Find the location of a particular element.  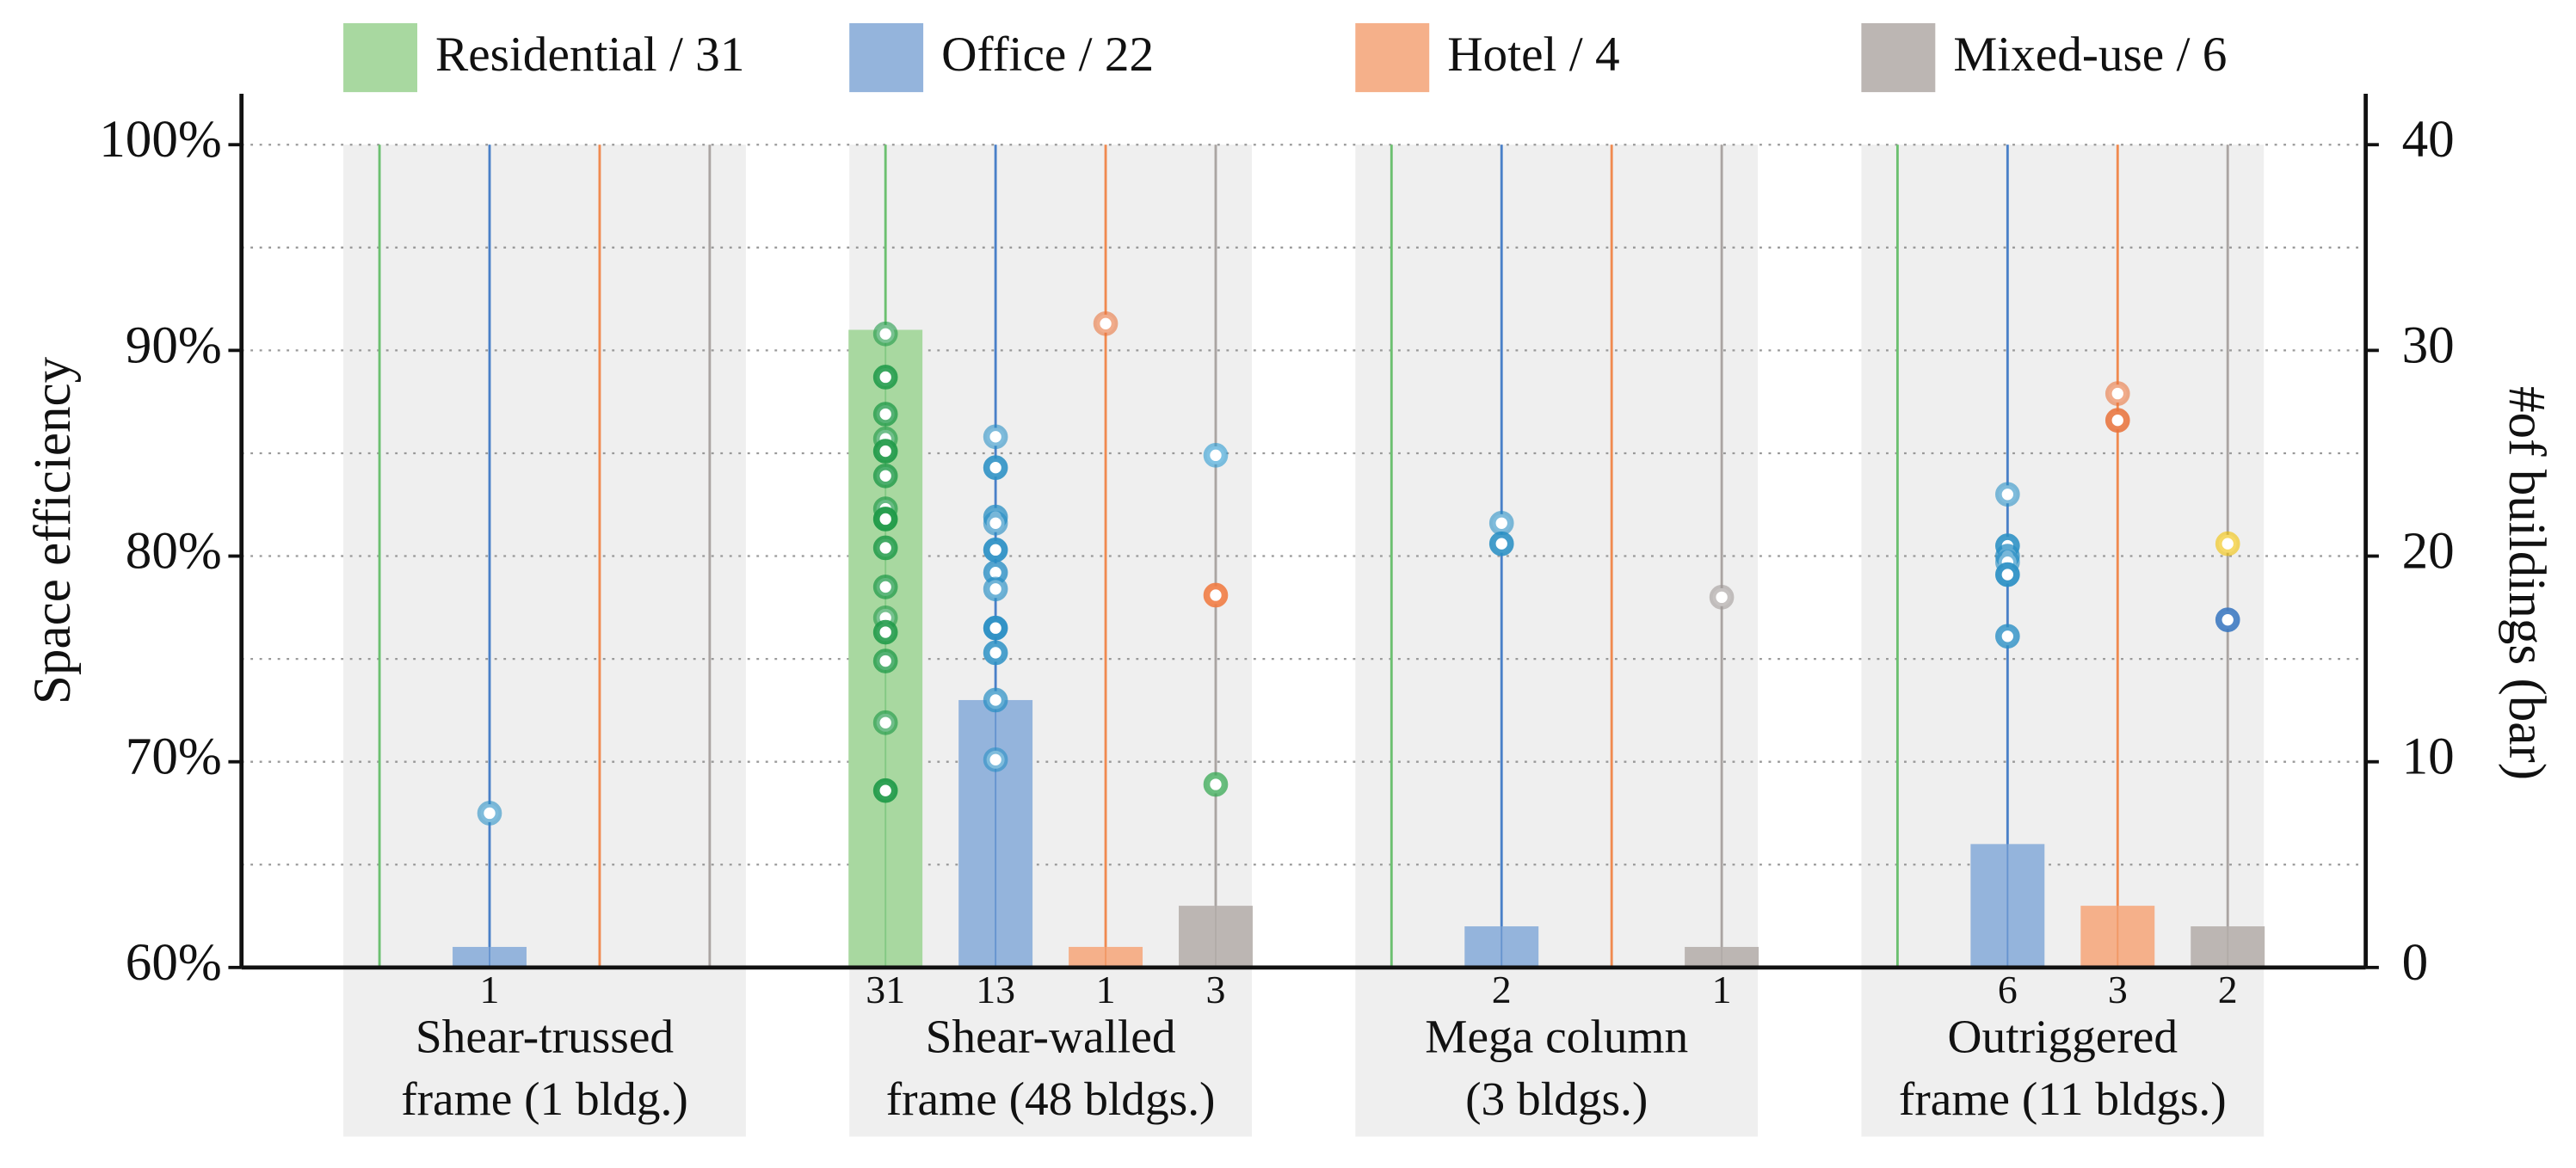

y2-tick-label: 10 is located at coordinates (2428, 757).